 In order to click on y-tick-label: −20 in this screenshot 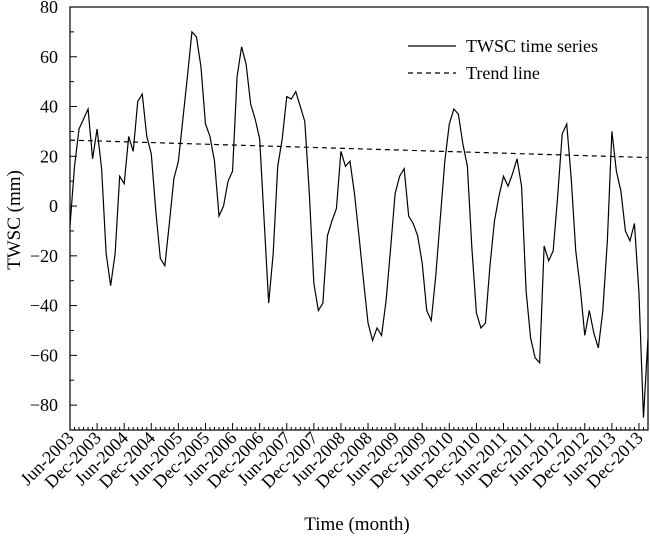, I will do `click(44, 256)`.